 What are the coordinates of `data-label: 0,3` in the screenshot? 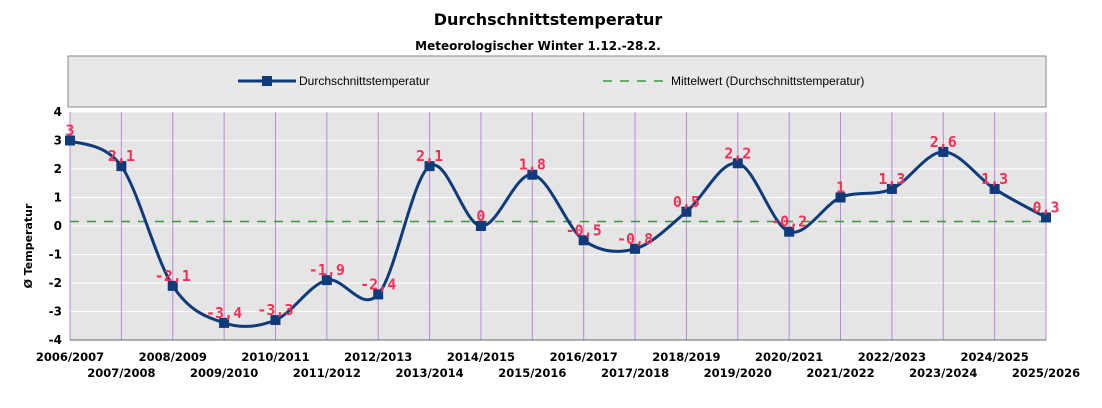 It's located at (1045, 207).